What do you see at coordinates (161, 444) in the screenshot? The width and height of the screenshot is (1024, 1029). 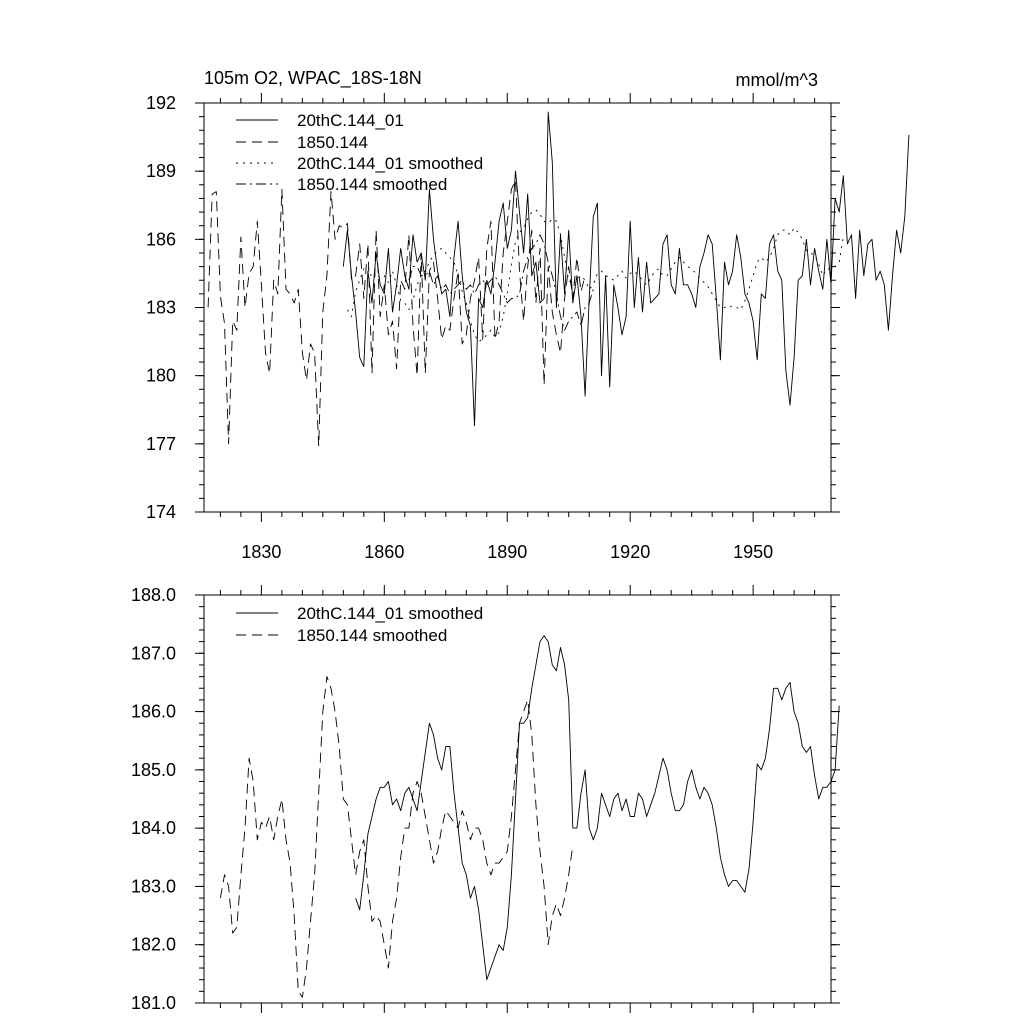 I see `y-tick-label: 177` at bounding box center [161, 444].